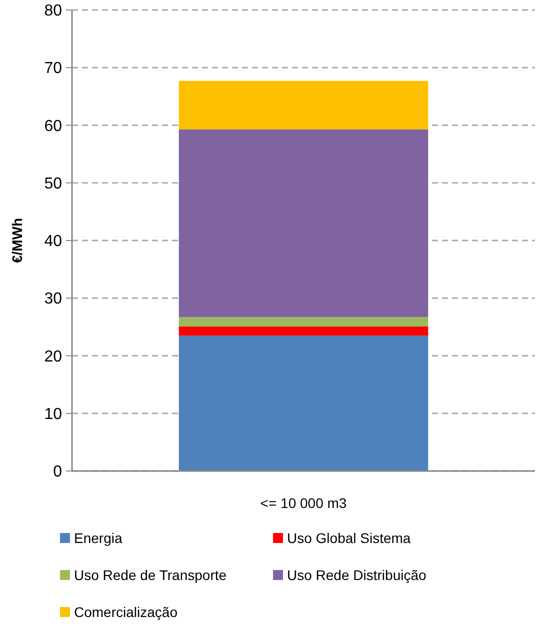 Image resolution: width=543 pixels, height=633 pixels. What do you see at coordinates (53, 11) in the screenshot?
I see `y-tick-label: 80` at bounding box center [53, 11].